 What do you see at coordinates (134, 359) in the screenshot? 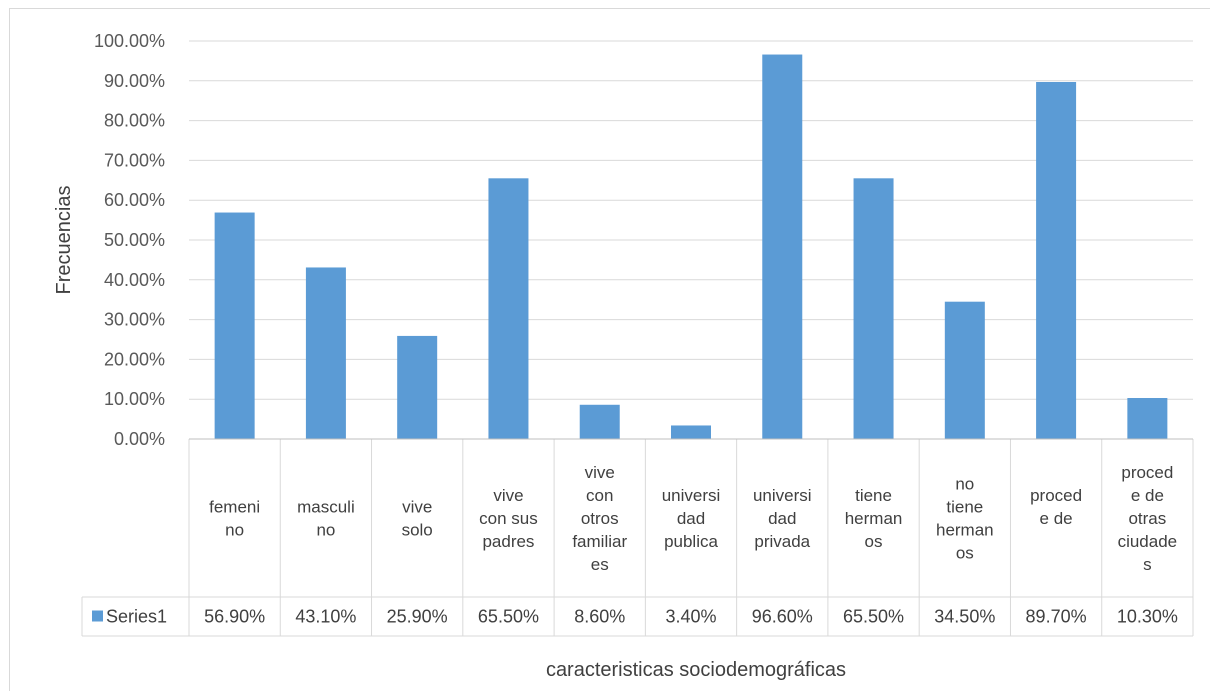
I see `y-tick-label: 20.00%` at bounding box center [134, 359].